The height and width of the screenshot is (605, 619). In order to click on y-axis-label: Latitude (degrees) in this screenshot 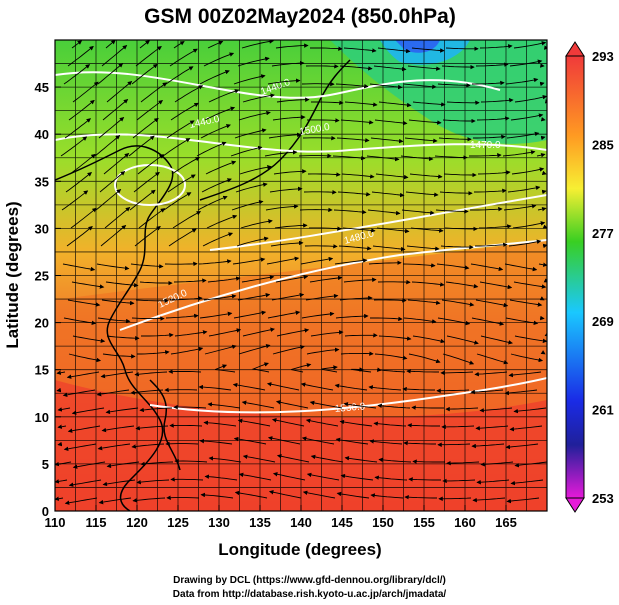, I will do `click(12, 274)`.